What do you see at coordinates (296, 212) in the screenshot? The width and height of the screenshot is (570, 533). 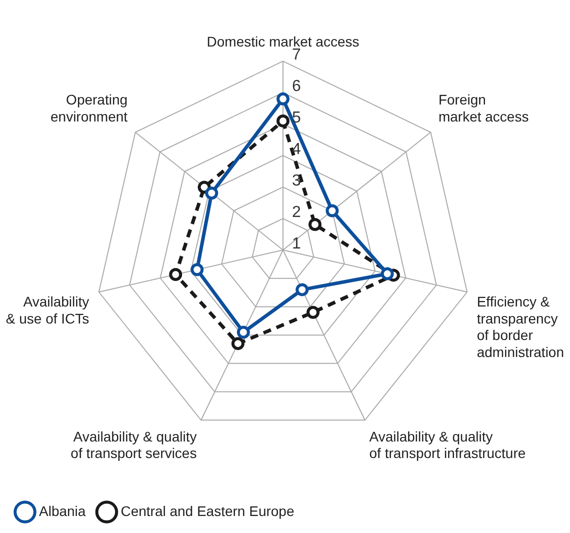 I see `y-tick-label: 2` at bounding box center [296, 212].